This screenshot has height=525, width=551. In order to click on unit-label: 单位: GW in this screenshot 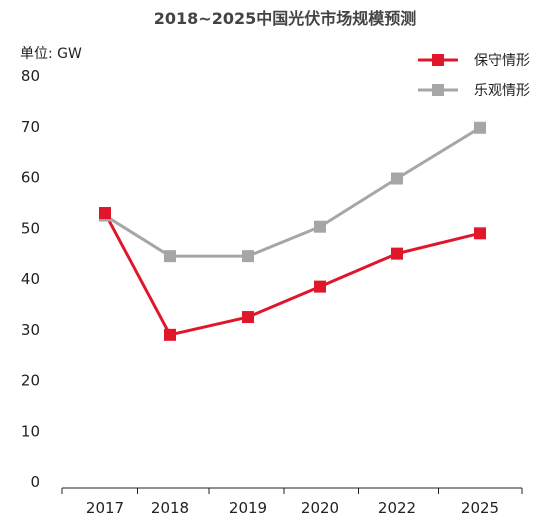, I will do `click(51, 54)`.